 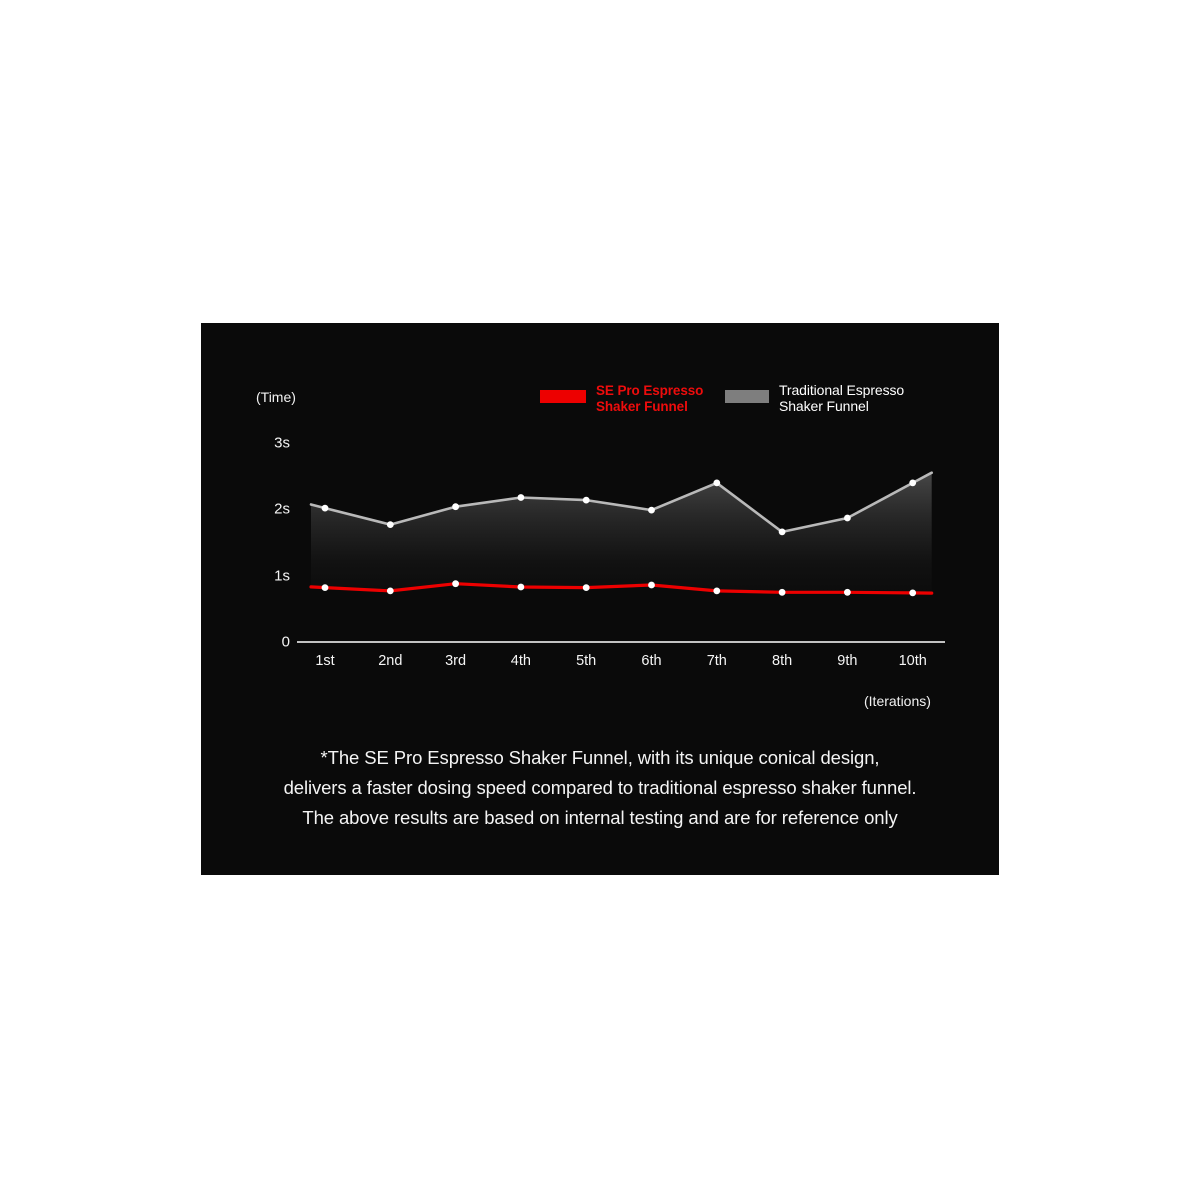 What do you see at coordinates (847, 661) in the screenshot?
I see `x-tick-label: 9th` at bounding box center [847, 661].